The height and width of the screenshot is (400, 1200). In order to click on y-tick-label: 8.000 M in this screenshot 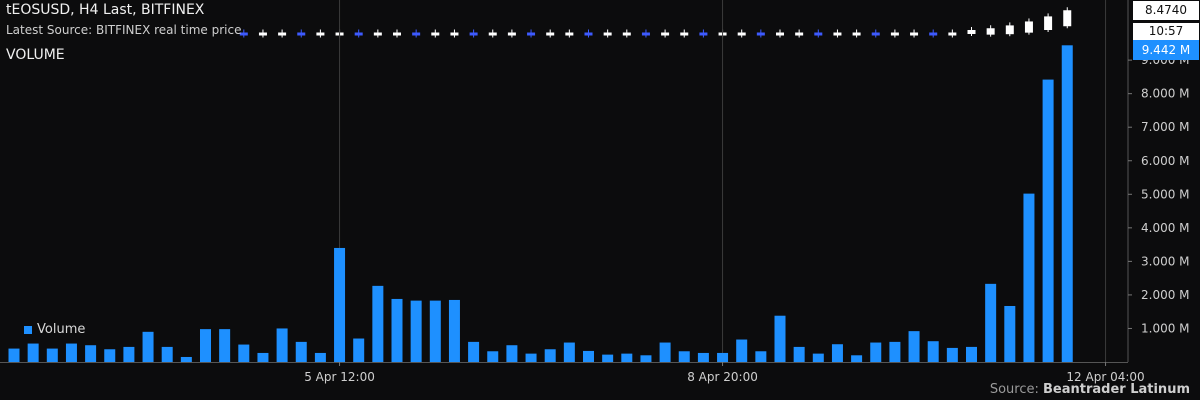, I will do `click(1165, 94)`.